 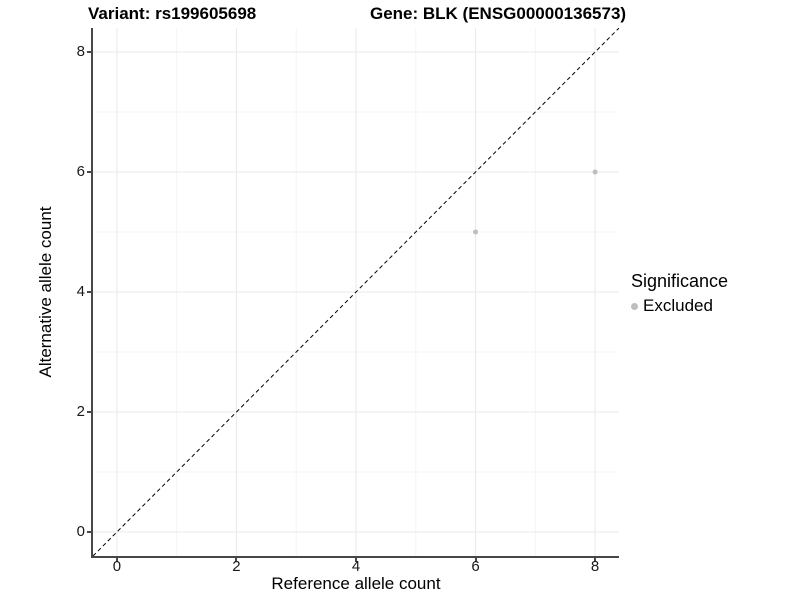 I want to click on x-tick-label: 8, so click(x=595, y=566).